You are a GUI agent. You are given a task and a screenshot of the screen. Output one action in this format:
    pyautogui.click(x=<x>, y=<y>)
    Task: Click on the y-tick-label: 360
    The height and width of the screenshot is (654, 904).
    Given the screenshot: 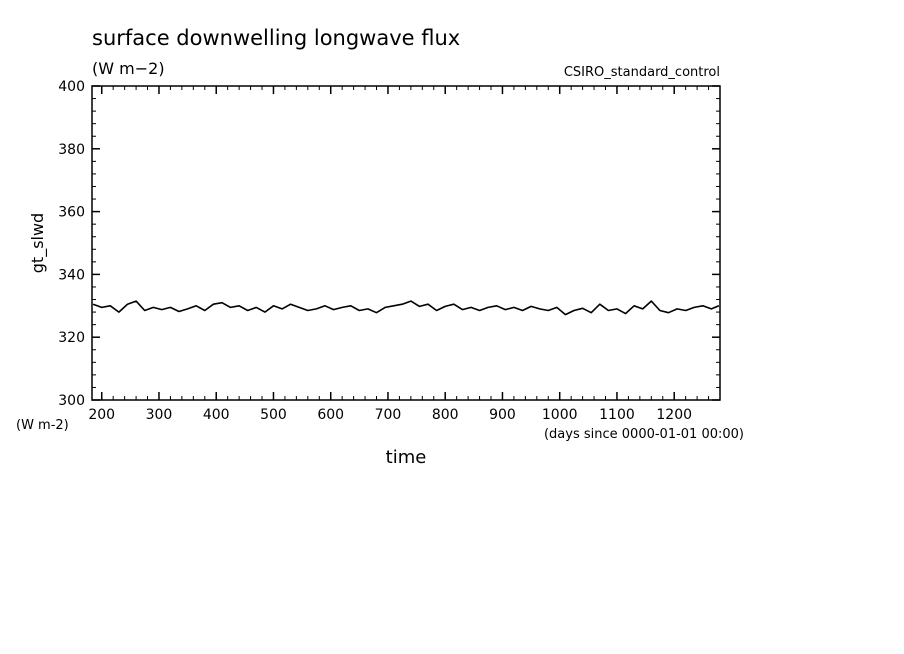 What is the action you would take?
    pyautogui.click(x=71, y=213)
    